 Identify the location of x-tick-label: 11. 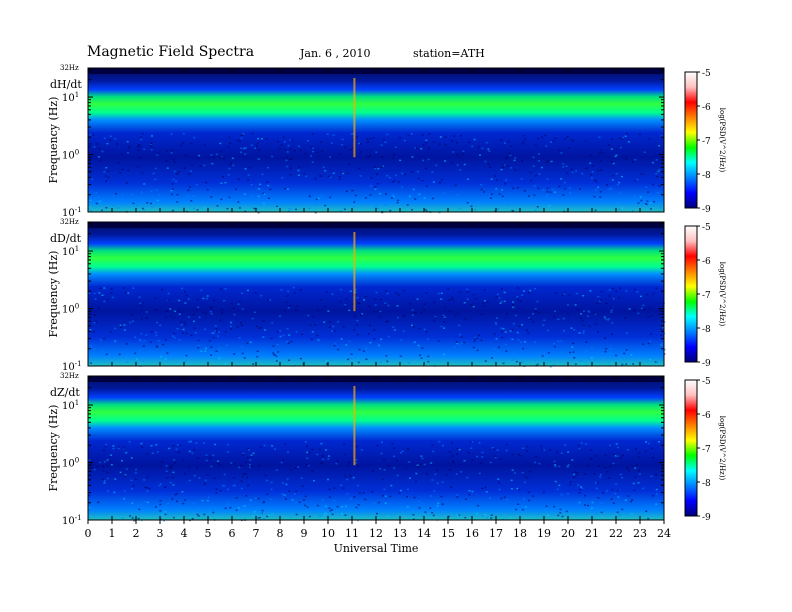
(352, 533).